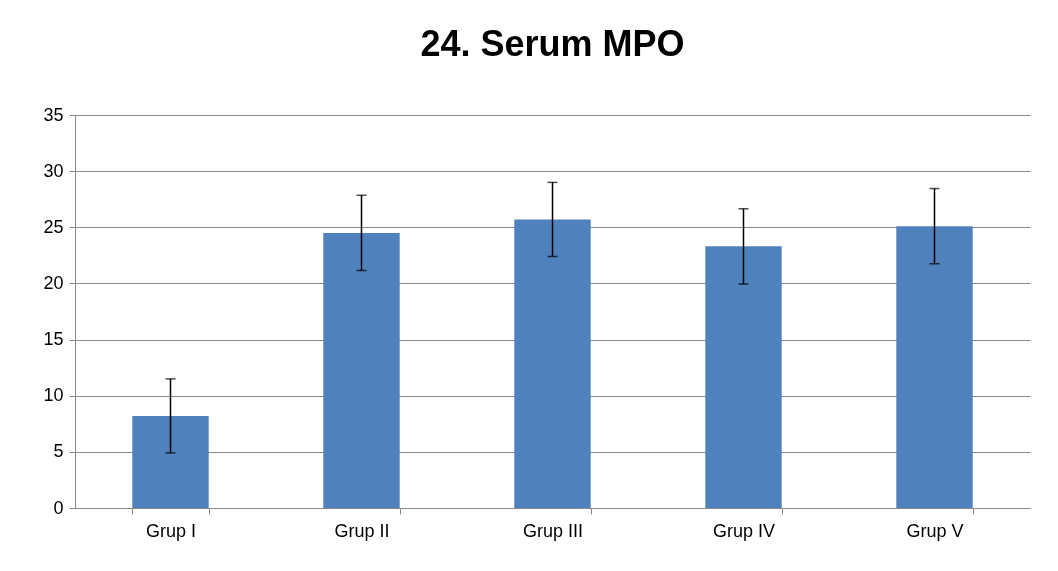 The width and height of the screenshot is (1058, 571). Describe the element at coordinates (53, 282) in the screenshot. I see `y-tick-label: 20` at that location.